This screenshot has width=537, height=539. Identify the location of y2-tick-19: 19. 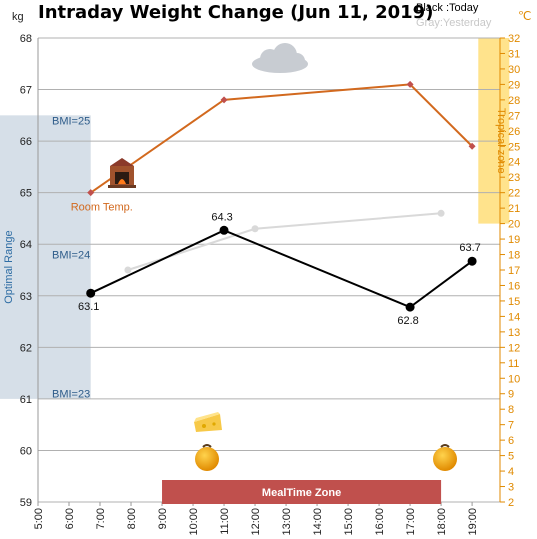
(514, 240).